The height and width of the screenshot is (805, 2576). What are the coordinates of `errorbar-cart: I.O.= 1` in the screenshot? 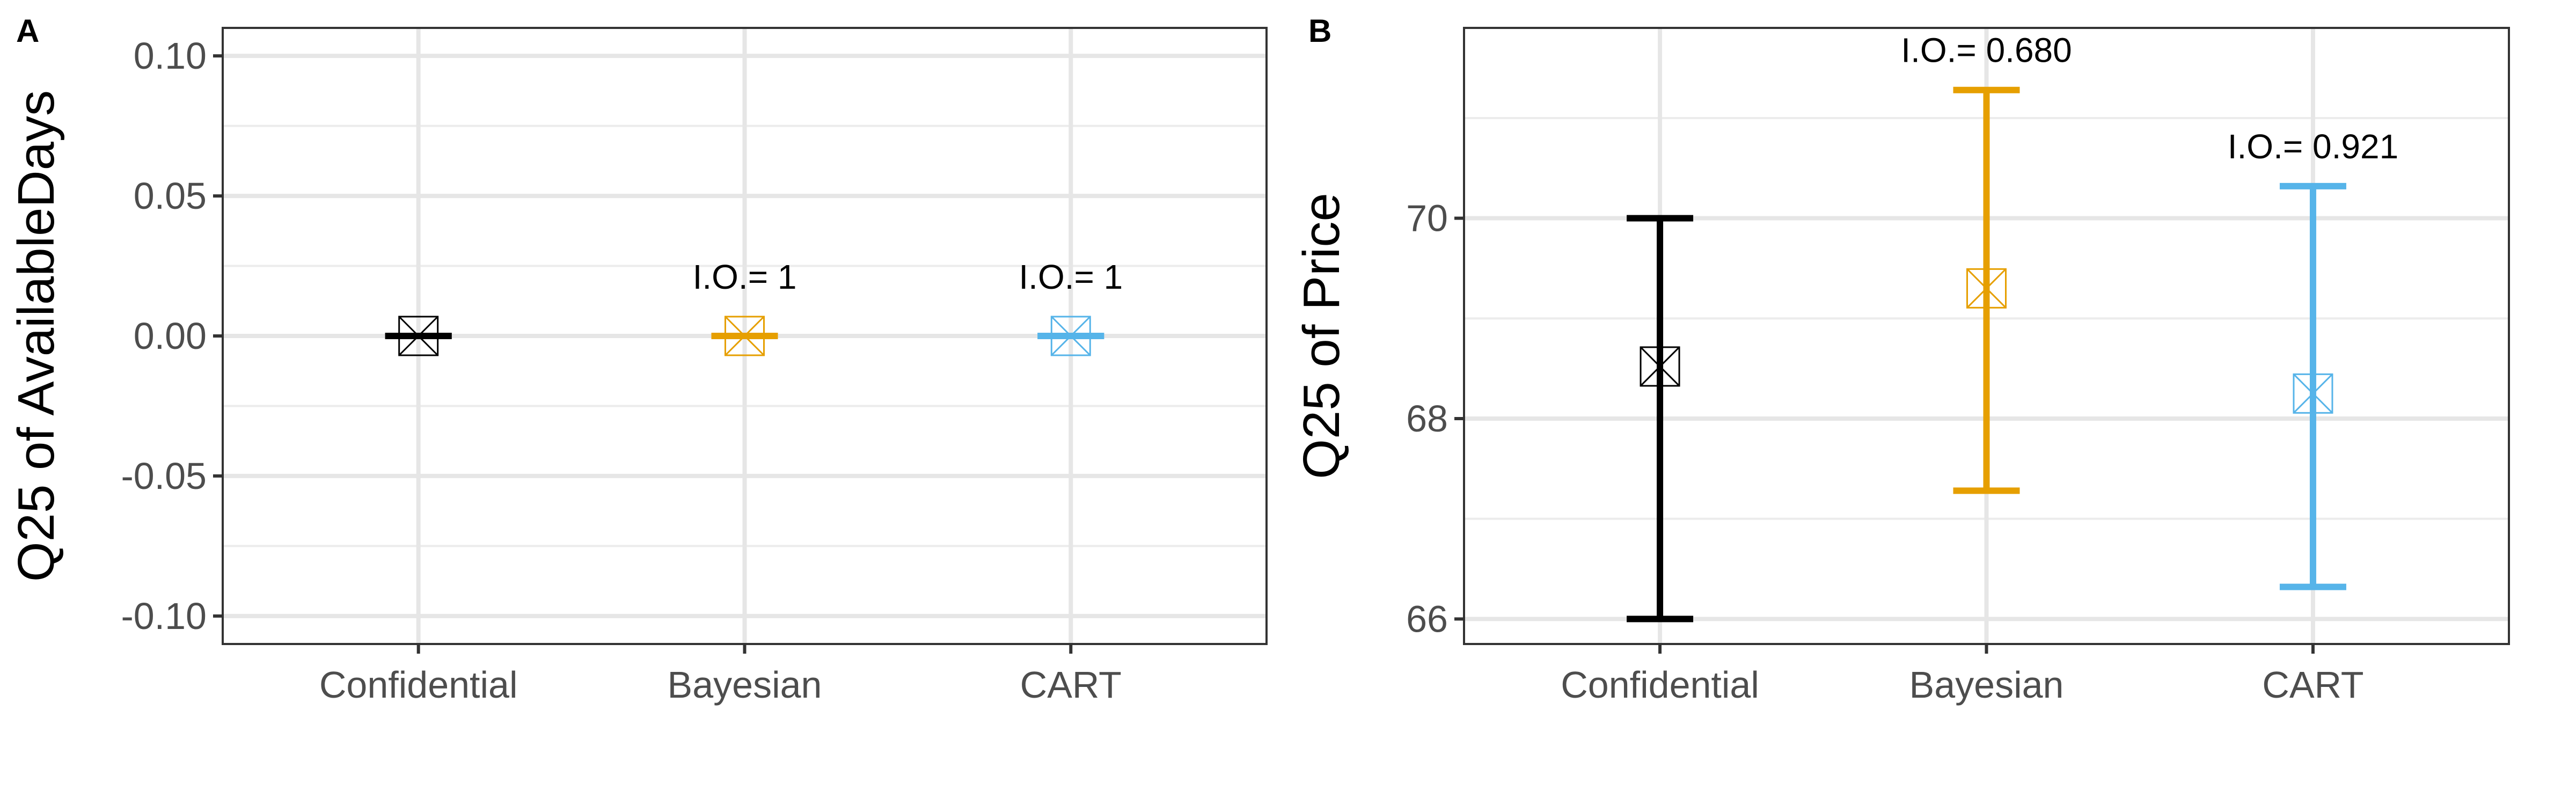 It's located at (1071, 307).